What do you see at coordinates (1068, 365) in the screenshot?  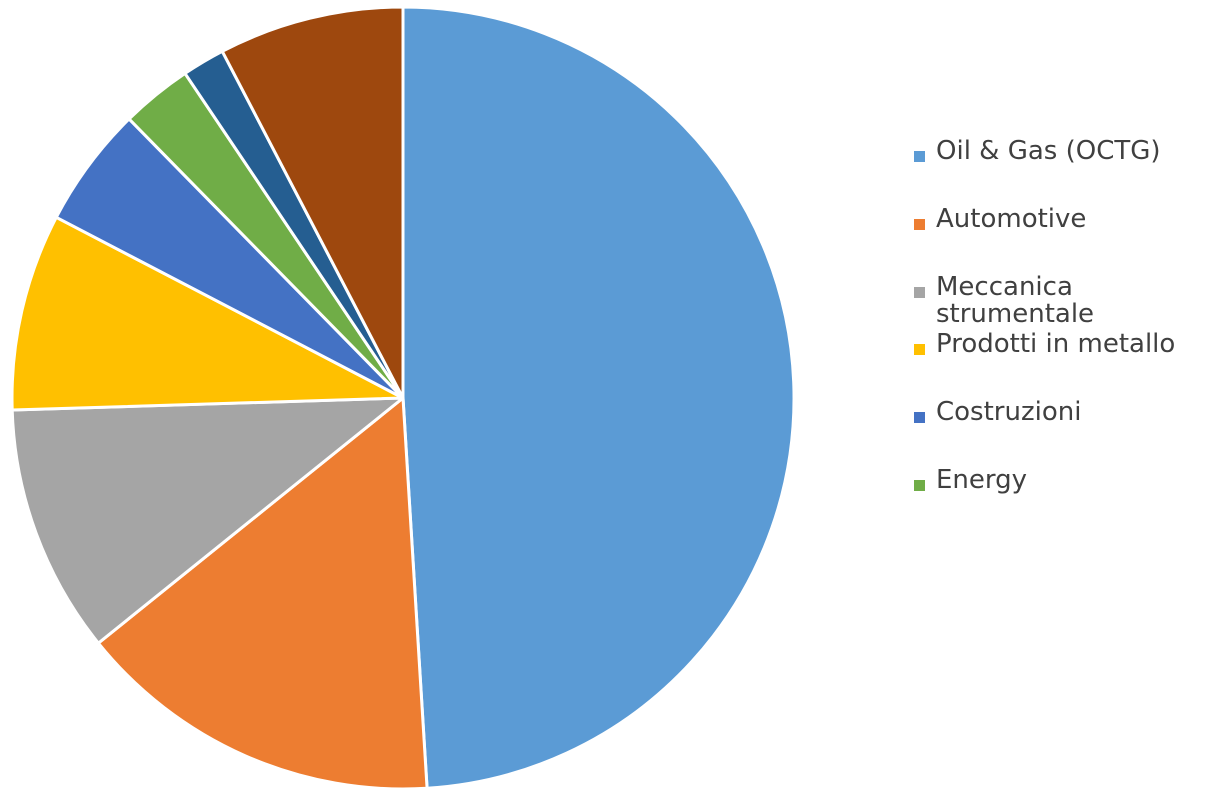 I see `legend-entry-prodotti: Prodotti in metallo` at bounding box center [1068, 365].